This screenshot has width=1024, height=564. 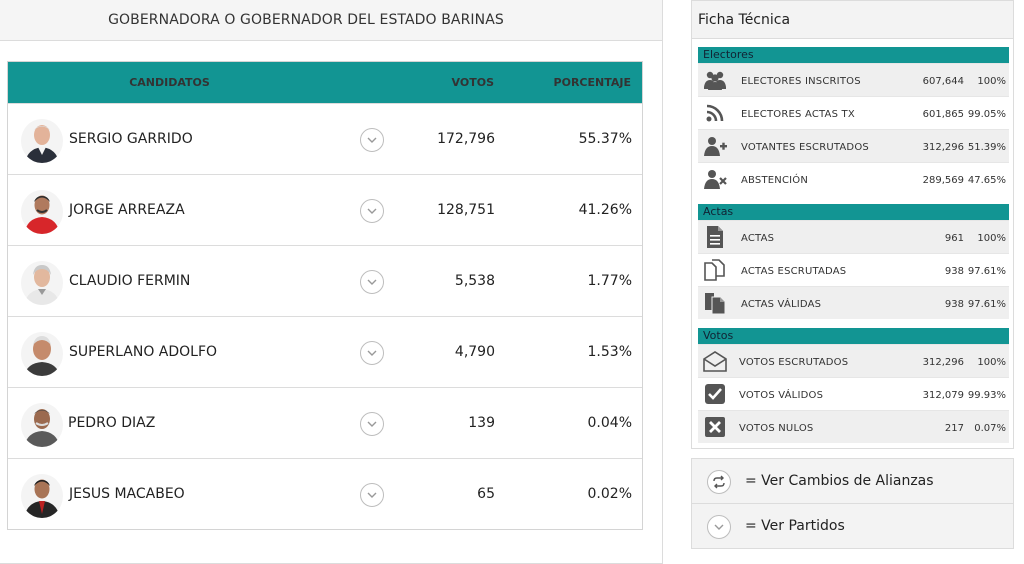 I want to click on column-header-votos: VOTOS, so click(x=472, y=82).